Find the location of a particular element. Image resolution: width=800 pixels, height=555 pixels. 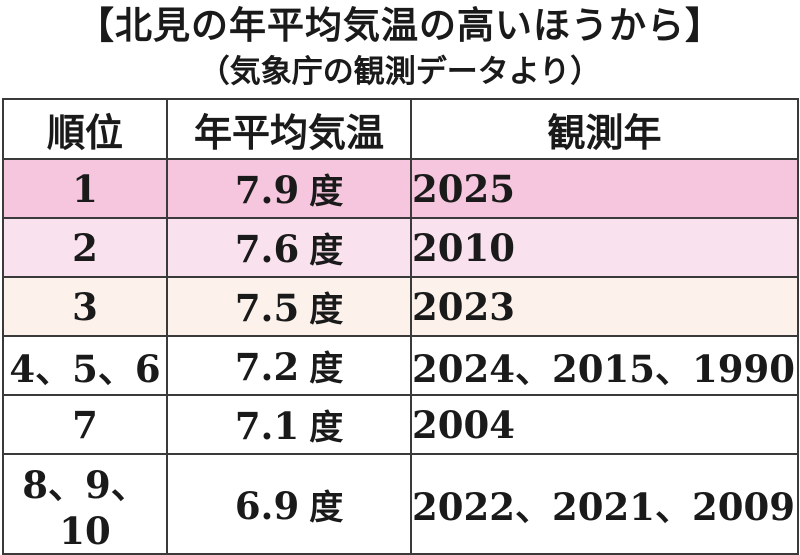

rank-cell: 3 is located at coordinates (85, 306).